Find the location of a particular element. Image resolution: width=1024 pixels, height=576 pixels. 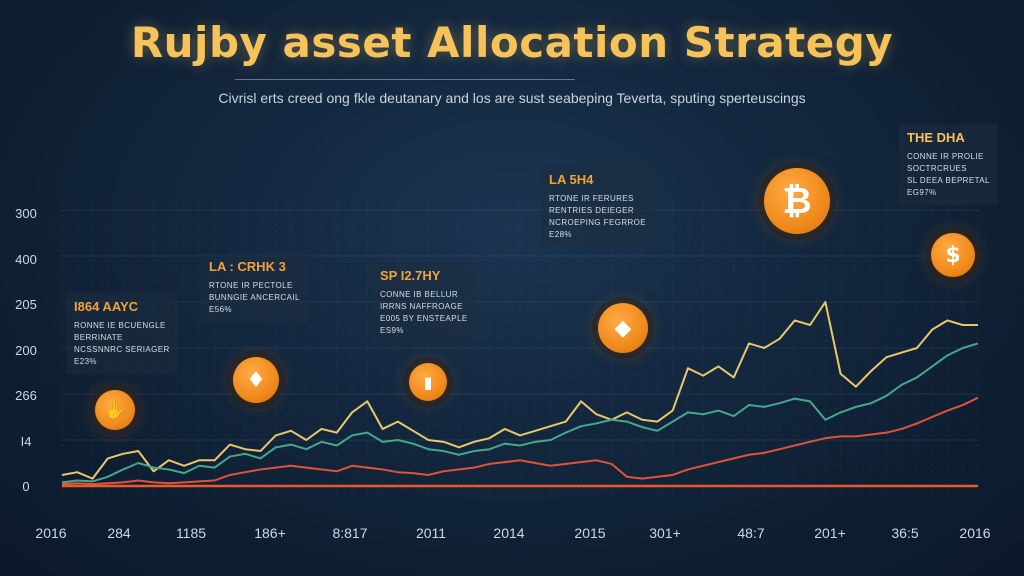

annotation-line: SOCTRCRUES is located at coordinates (937, 168).